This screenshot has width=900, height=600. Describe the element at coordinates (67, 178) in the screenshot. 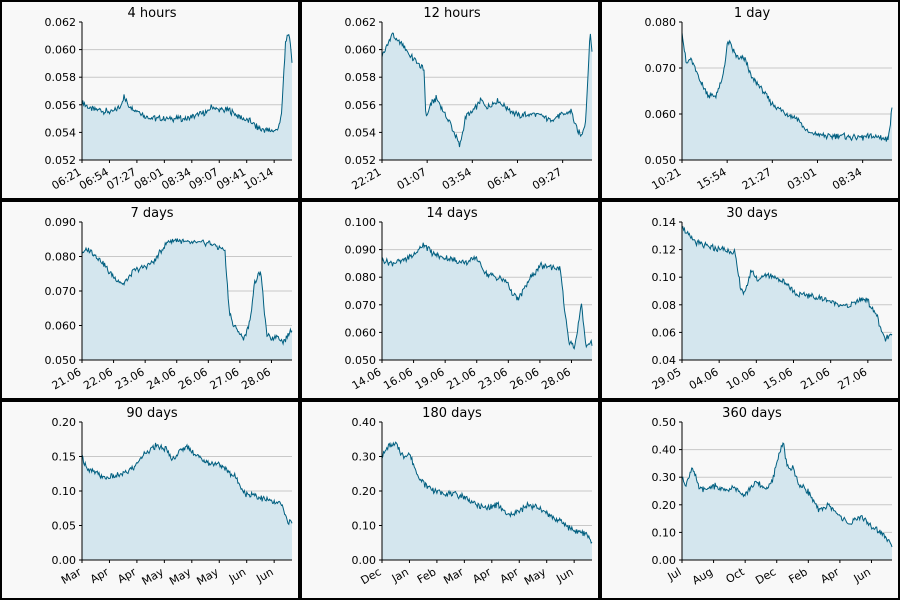

I see `x-tick-label: 06:21` at that location.